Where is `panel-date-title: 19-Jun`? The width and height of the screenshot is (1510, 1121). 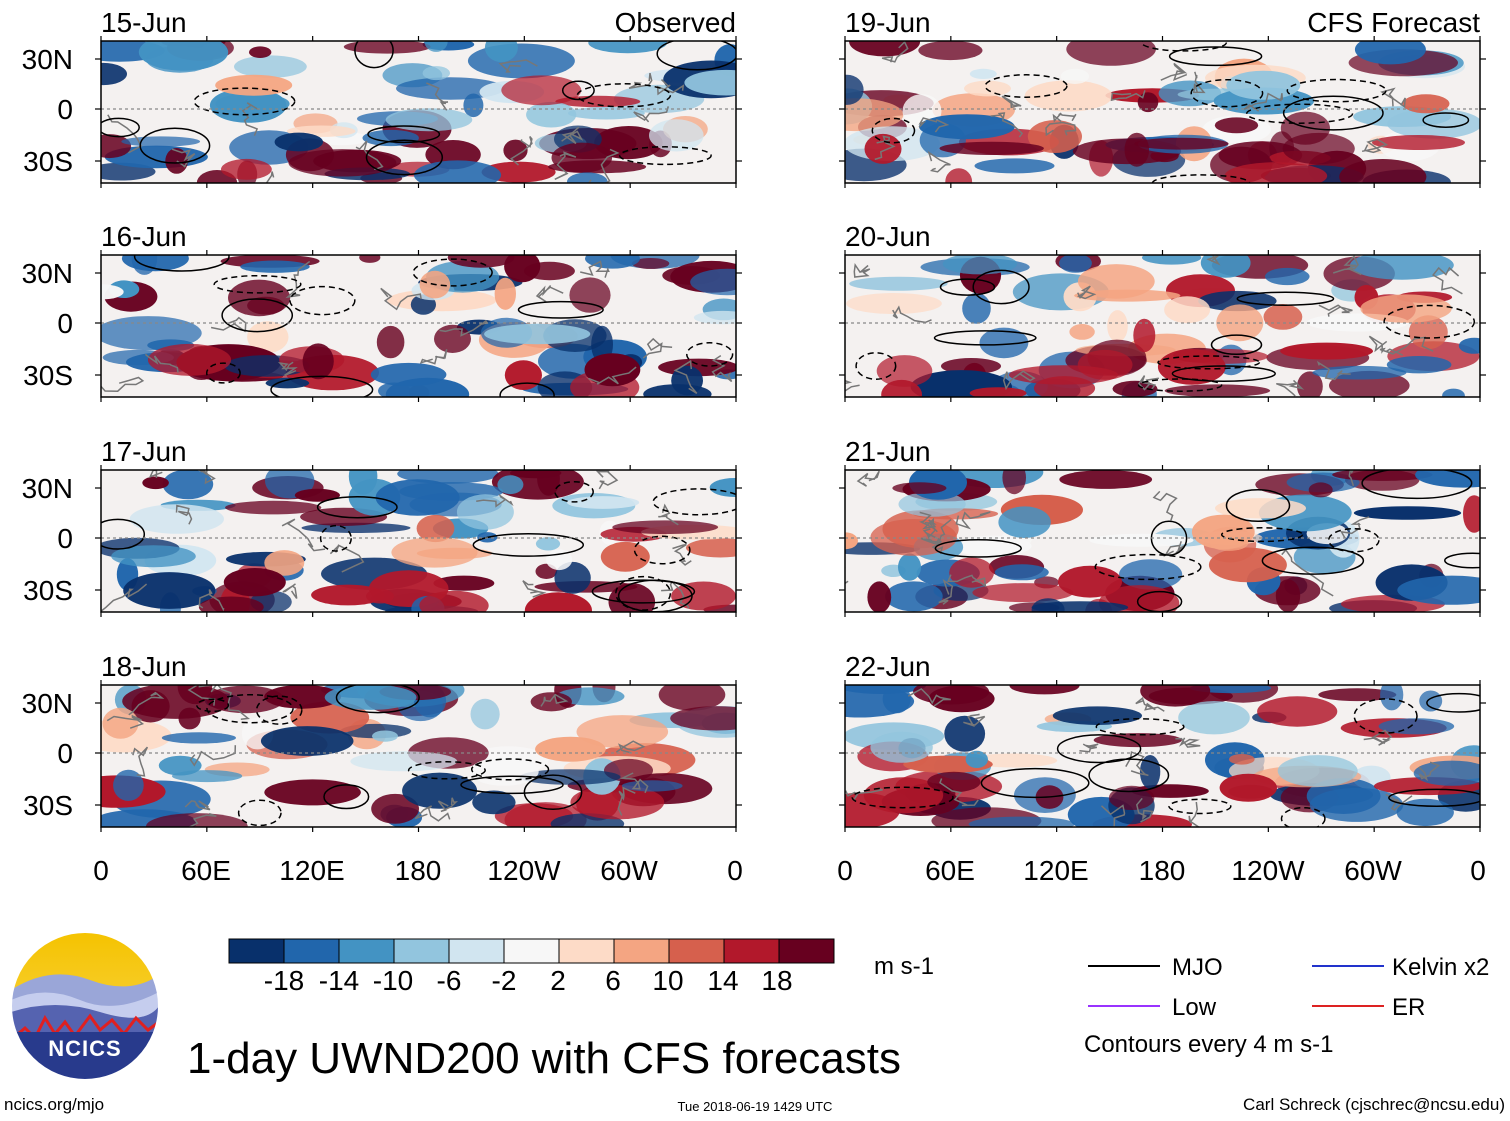
panel-date-title: 19-Jun is located at coordinates (888, 22).